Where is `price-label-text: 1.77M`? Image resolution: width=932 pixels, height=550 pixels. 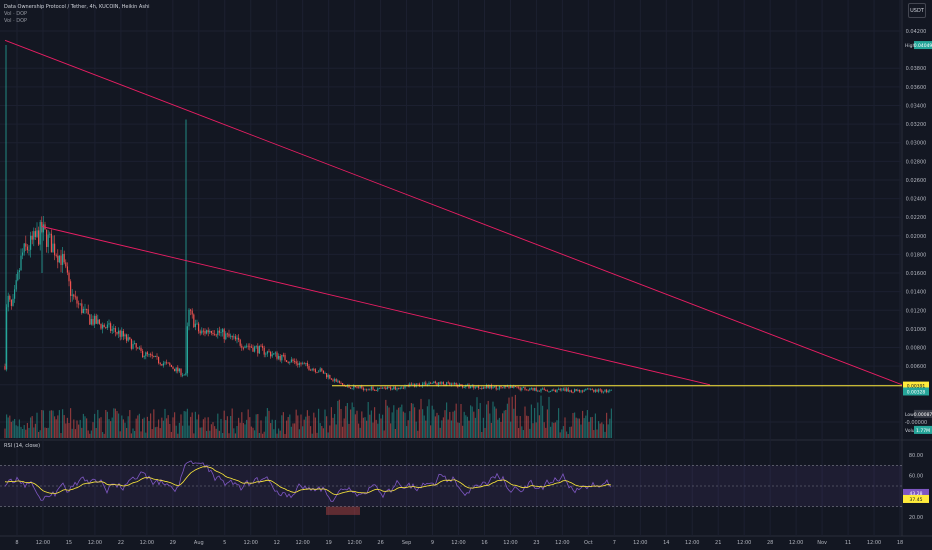 price-label-text: 1.77M is located at coordinates (923, 431).